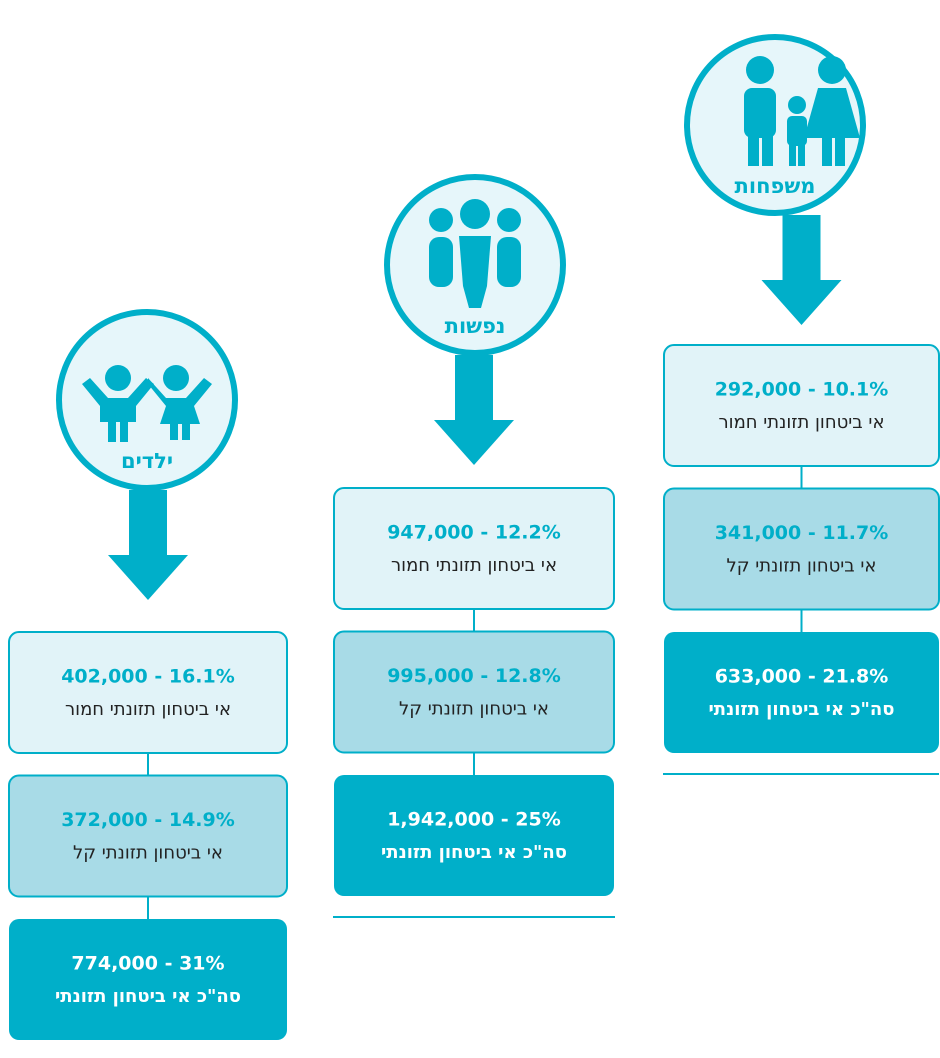  What do you see at coordinates (148, 677) in the screenshot?
I see `box-stat: 402,000 - 16.1%` at bounding box center [148, 677].